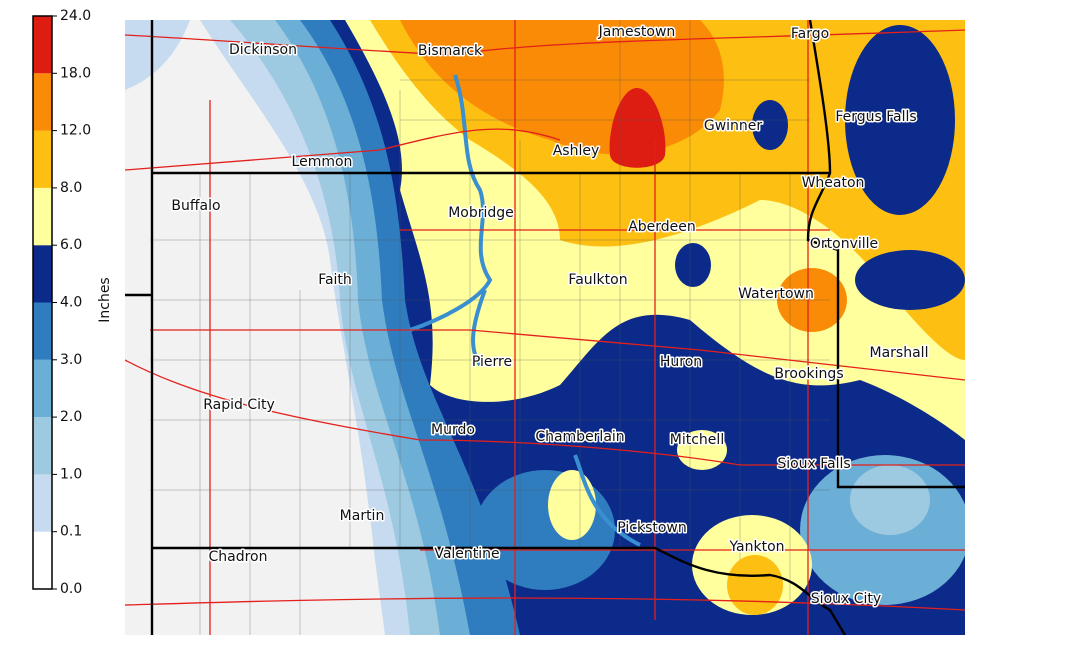 The image size is (1066, 665). What do you see at coordinates (71, 532) in the screenshot?
I see `colorbar-tick-label: 0.1` at bounding box center [71, 532].